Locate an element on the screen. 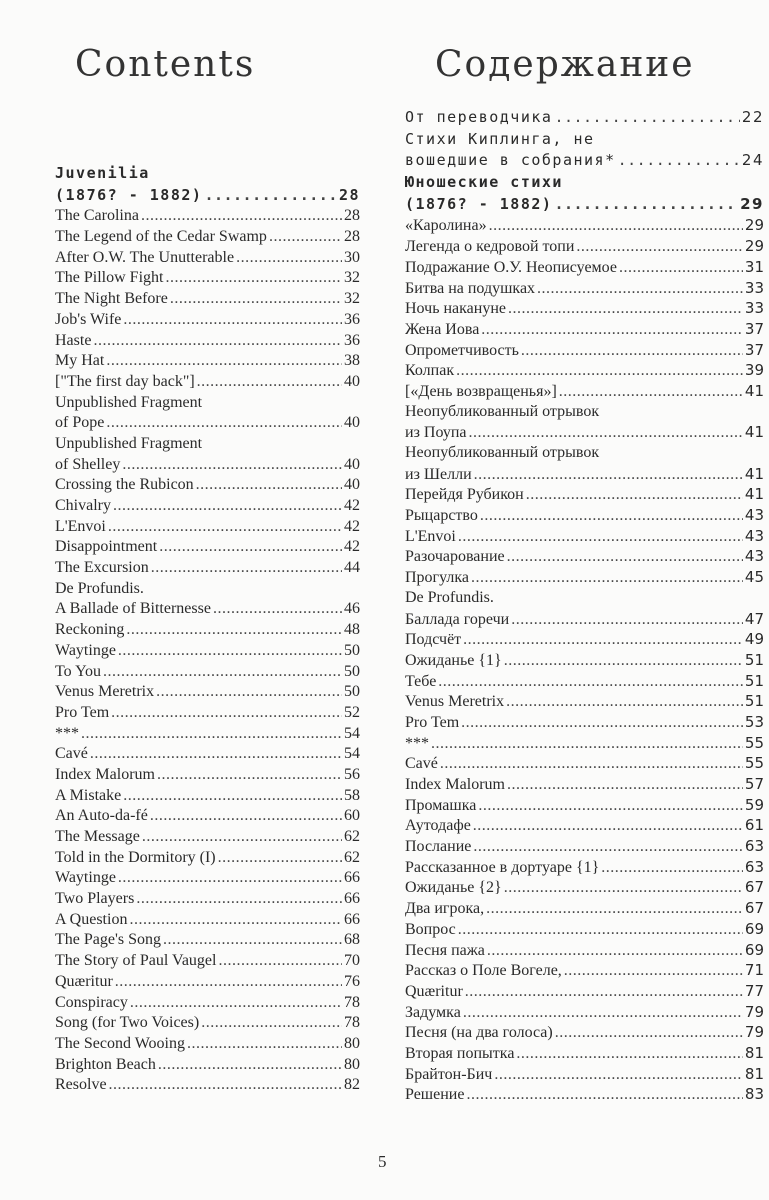 The image size is (769, 1200). toc-entry: Опрометчивость 37 is located at coordinates (584, 350).